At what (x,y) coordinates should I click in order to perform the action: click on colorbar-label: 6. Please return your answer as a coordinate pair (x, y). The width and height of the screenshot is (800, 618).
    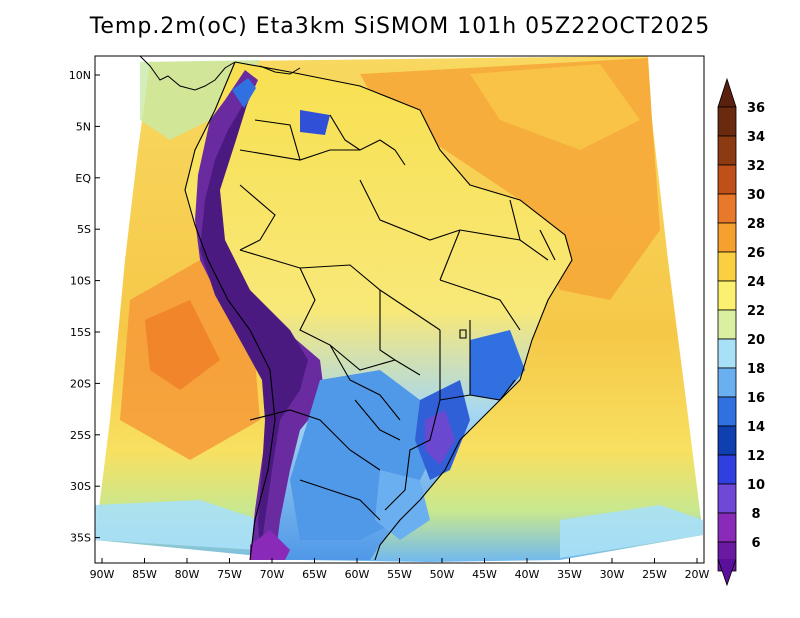
    Looking at the image, I should click on (755, 543).